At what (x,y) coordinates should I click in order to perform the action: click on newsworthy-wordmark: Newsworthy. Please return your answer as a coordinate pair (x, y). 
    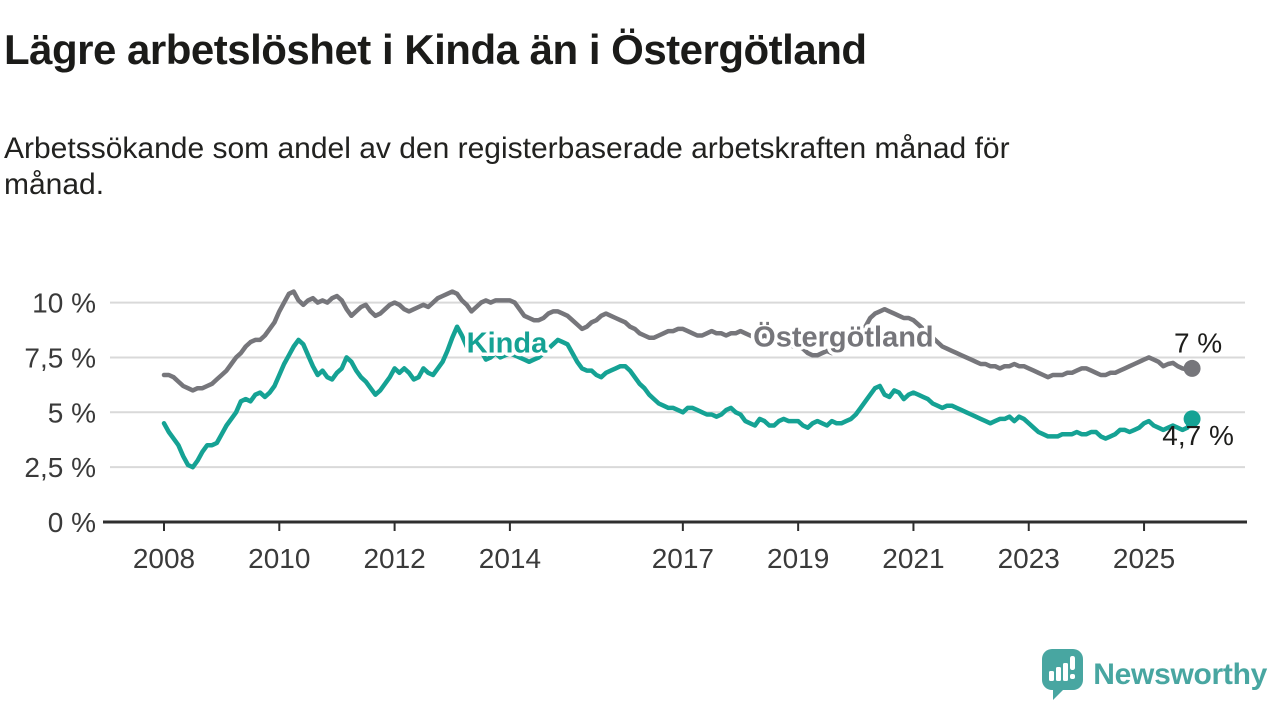
    Looking at the image, I should click on (1180, 674).